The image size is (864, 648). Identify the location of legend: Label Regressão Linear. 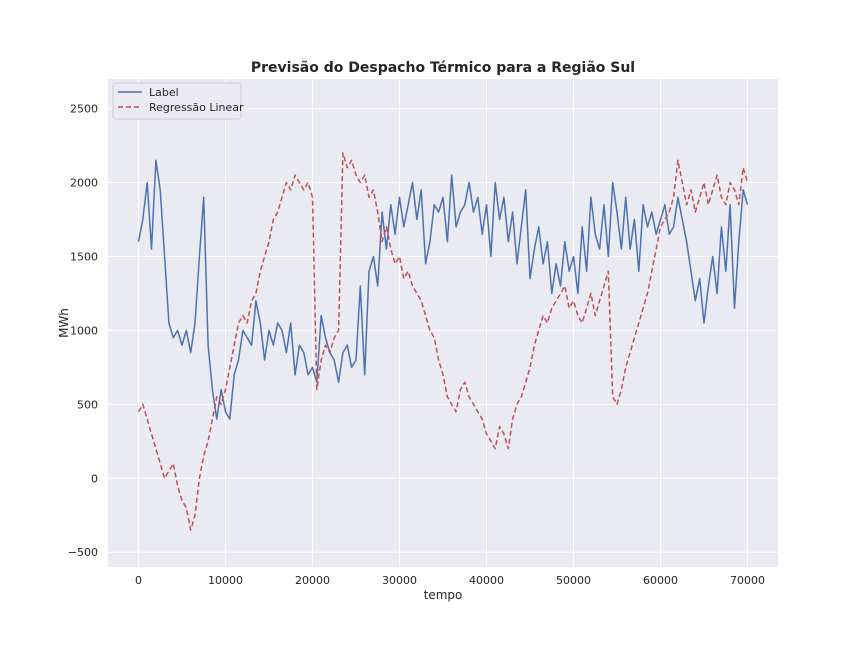
(178, 101).